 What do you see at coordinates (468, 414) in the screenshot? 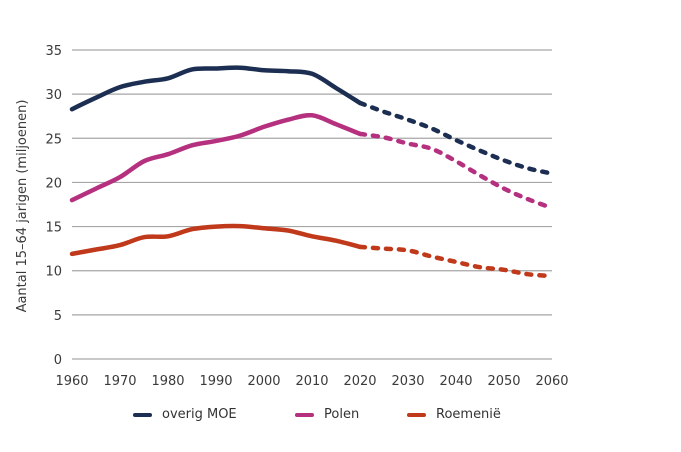
I see `legend-label: Roemenië` at bounding box center [468, 414].